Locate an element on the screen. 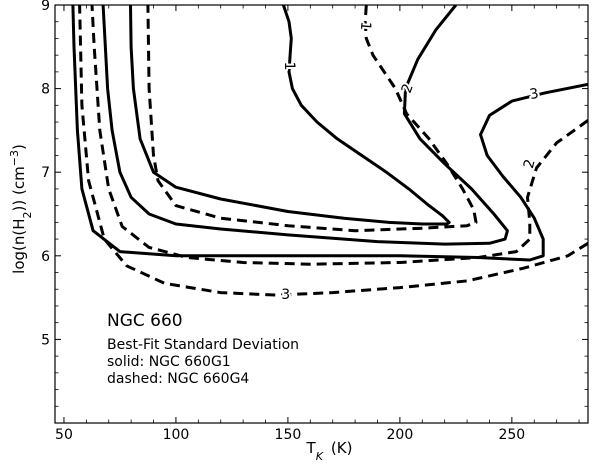 The image size is (596, 467). x-tick-label: 150 is located at coordinates (288, 435).